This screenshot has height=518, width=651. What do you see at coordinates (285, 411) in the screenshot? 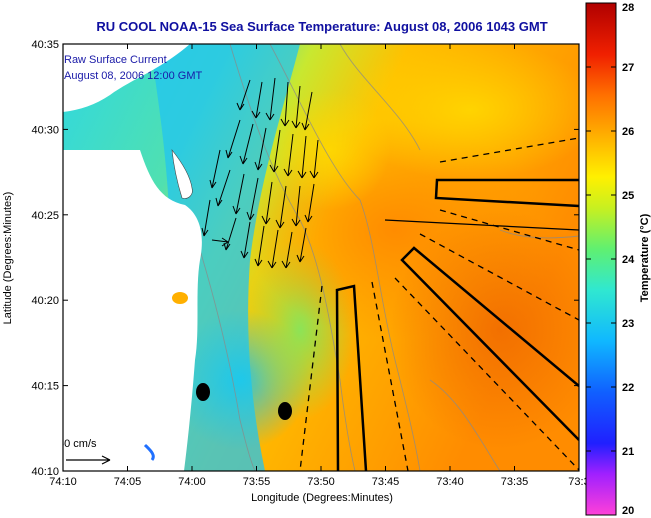
I see `mooring-marker-east` at bounding box center [285, 411].